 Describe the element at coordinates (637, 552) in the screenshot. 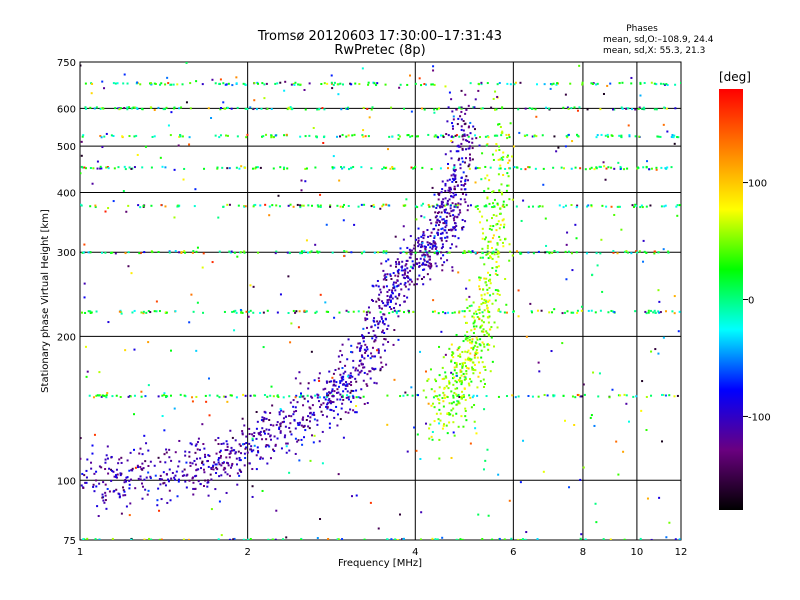

I see `x-tick-label: 10` at that location.